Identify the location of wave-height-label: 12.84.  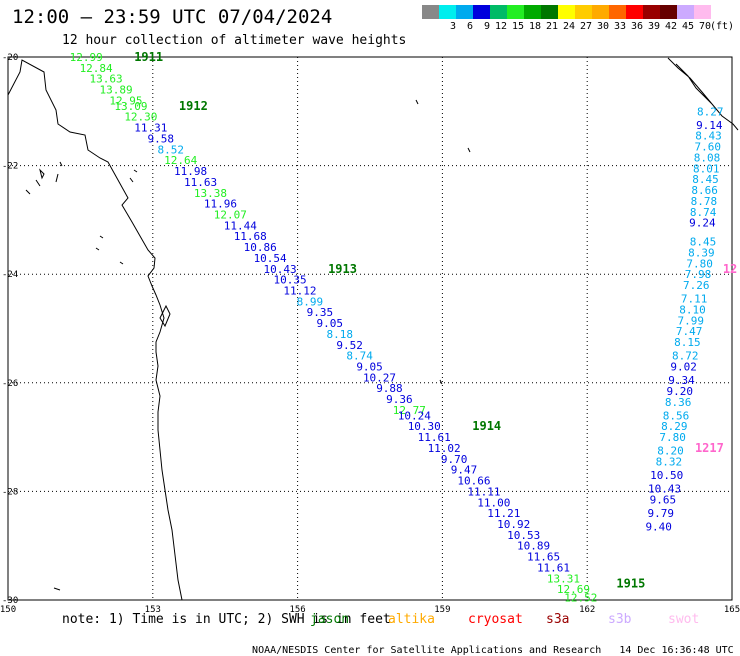
(96, 68).